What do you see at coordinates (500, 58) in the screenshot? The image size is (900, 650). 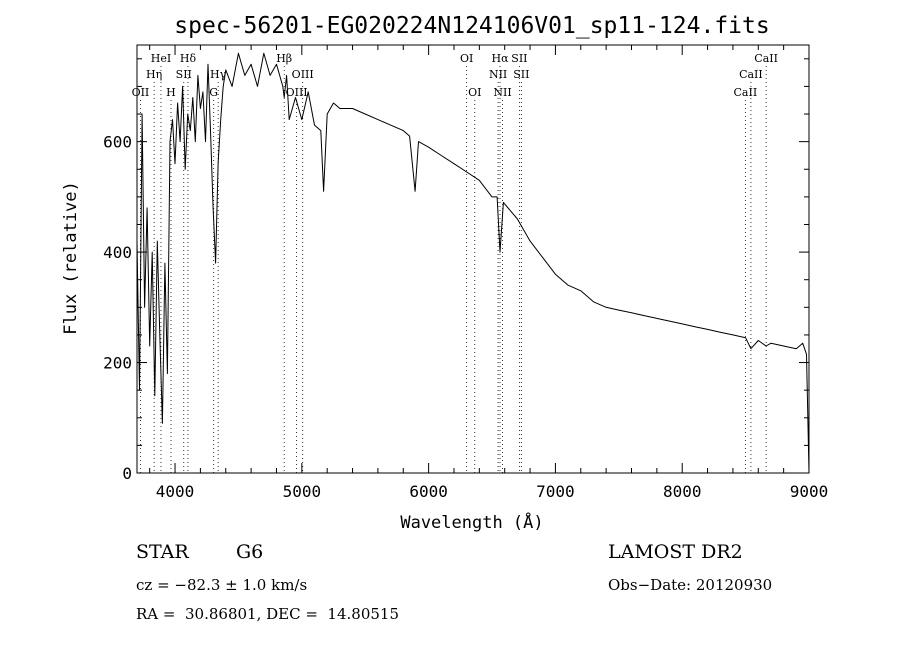 I see `line-label: Hα` at bounding box center [500, 58].